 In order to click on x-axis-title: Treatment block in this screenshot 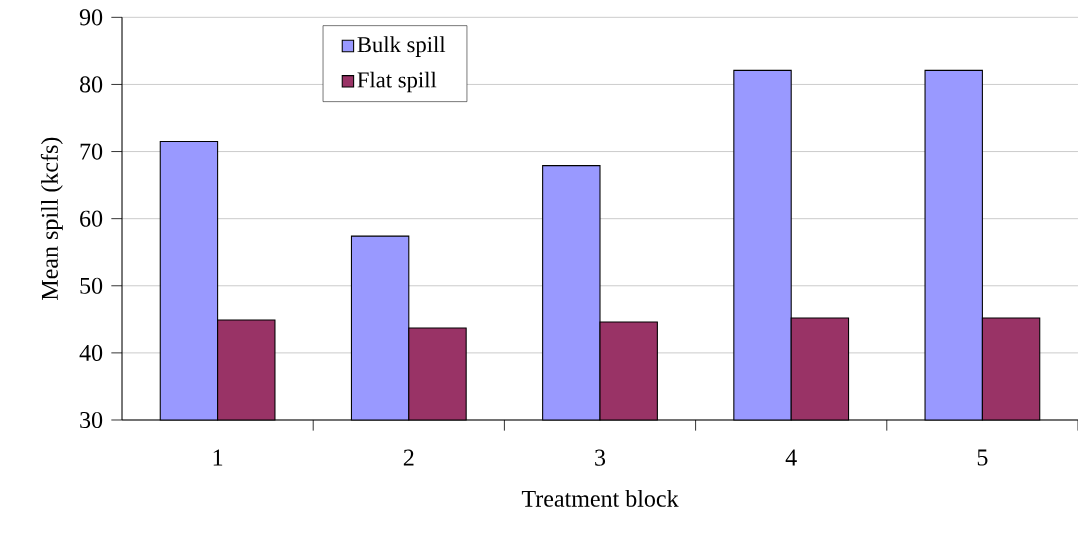, I will do `click(600, 498)`.